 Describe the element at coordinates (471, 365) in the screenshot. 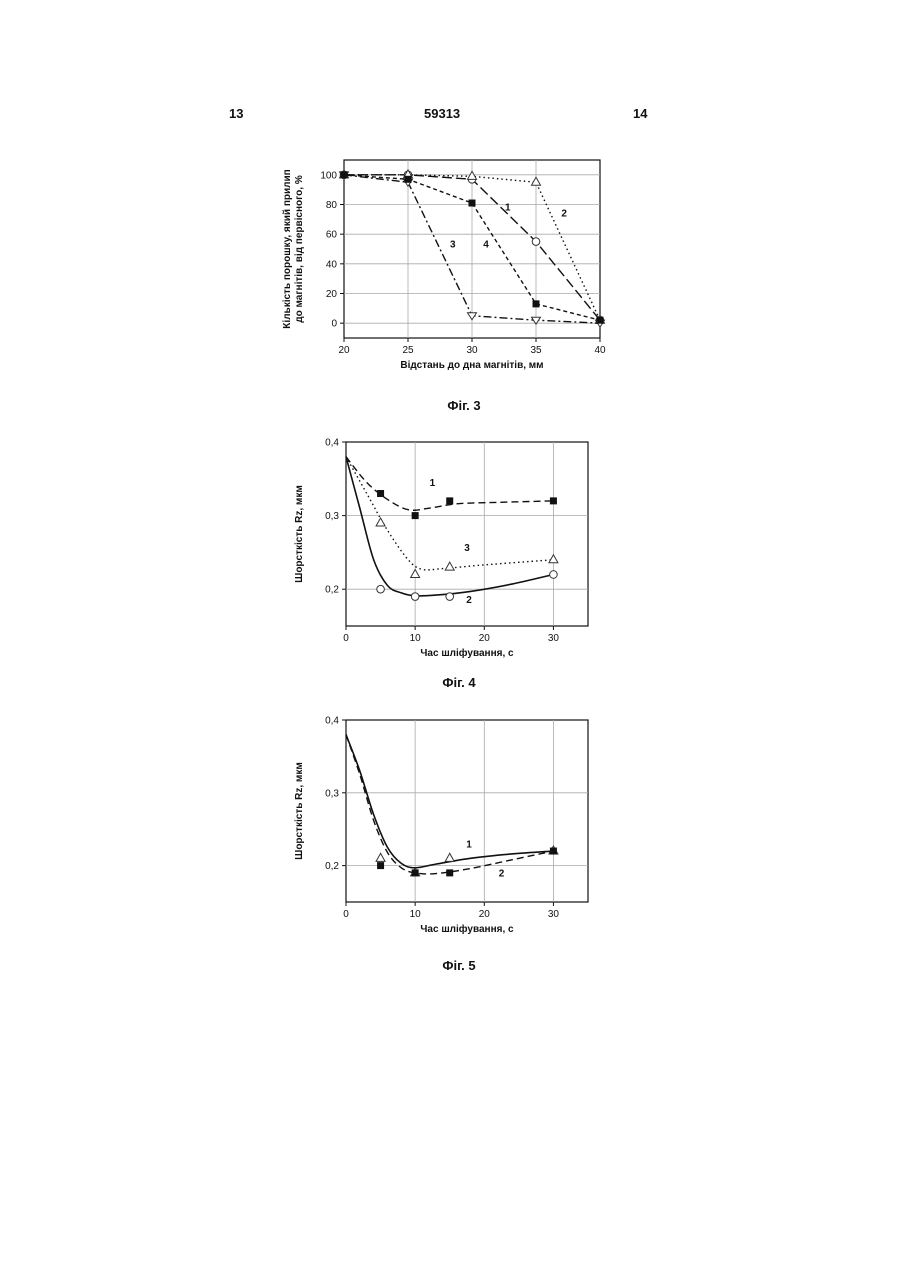

I see `x-axis-label: Відстань до дна магнітів, мм` at that location.